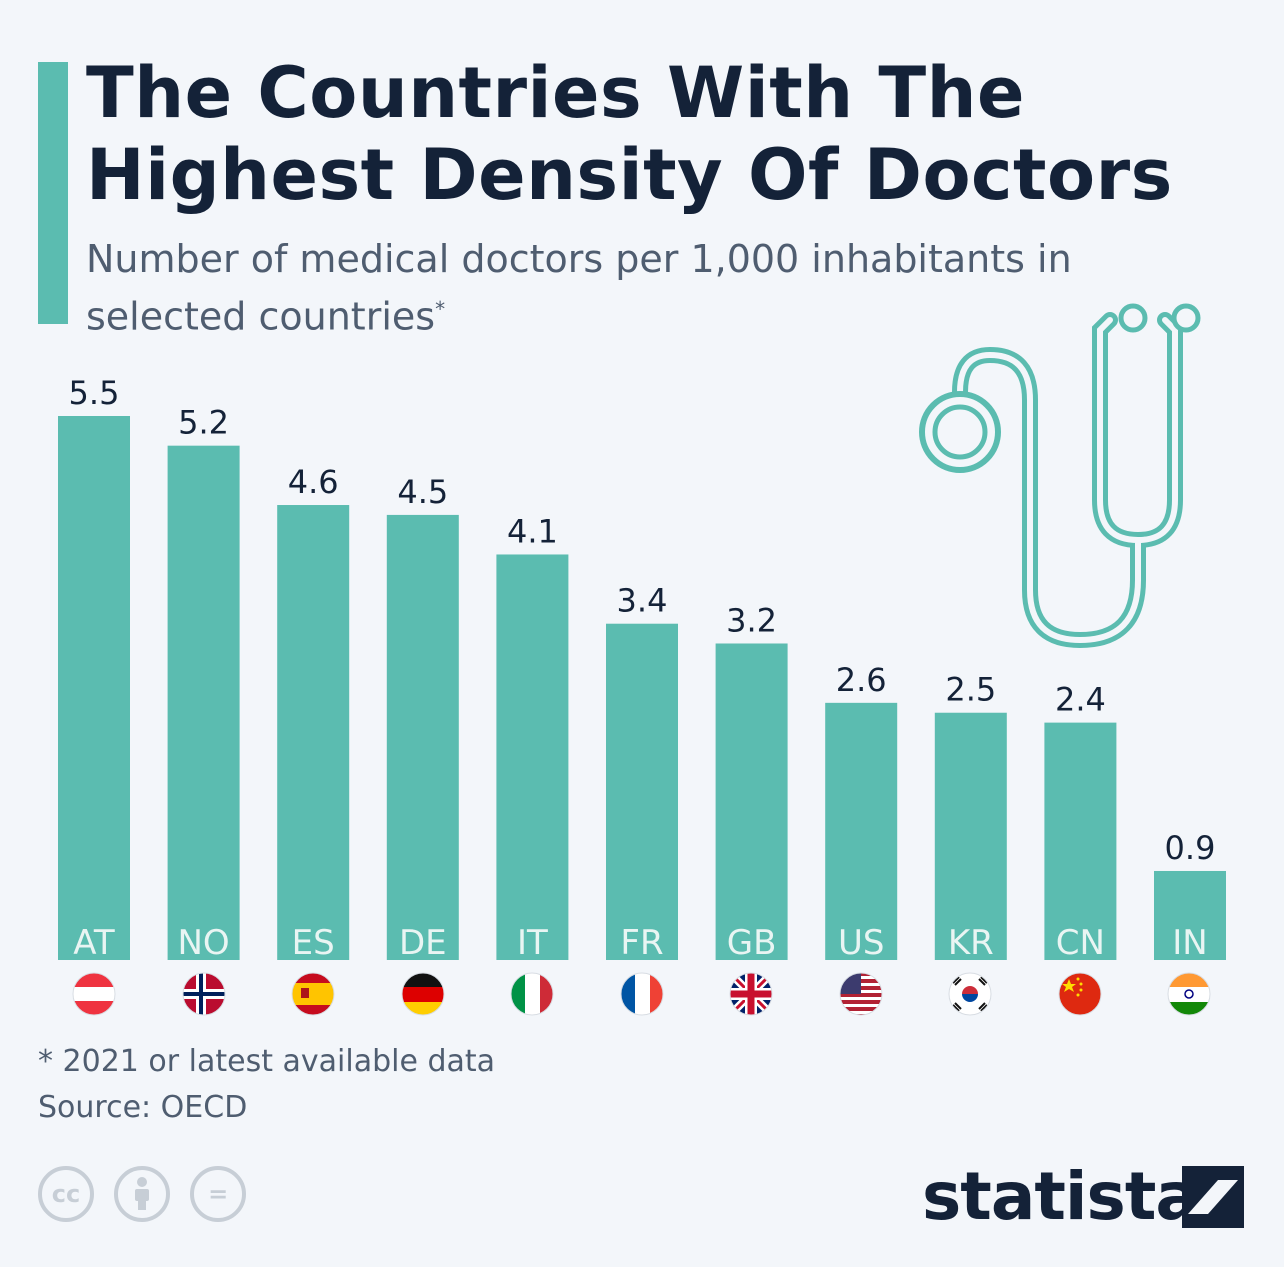 This screenshot has height=1267, width=1284. I want to click on bar-it, so click(532, 757).